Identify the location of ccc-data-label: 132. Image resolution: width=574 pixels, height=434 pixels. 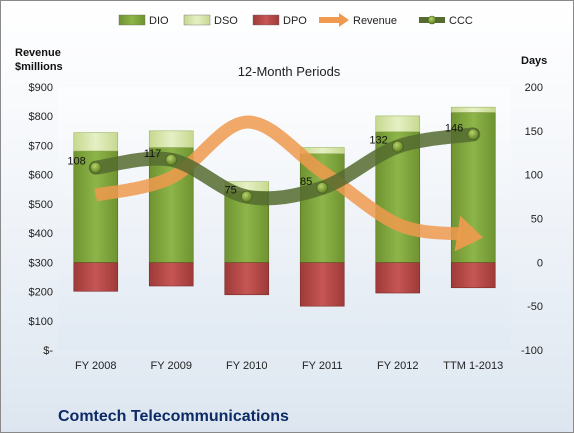
(378, 141).